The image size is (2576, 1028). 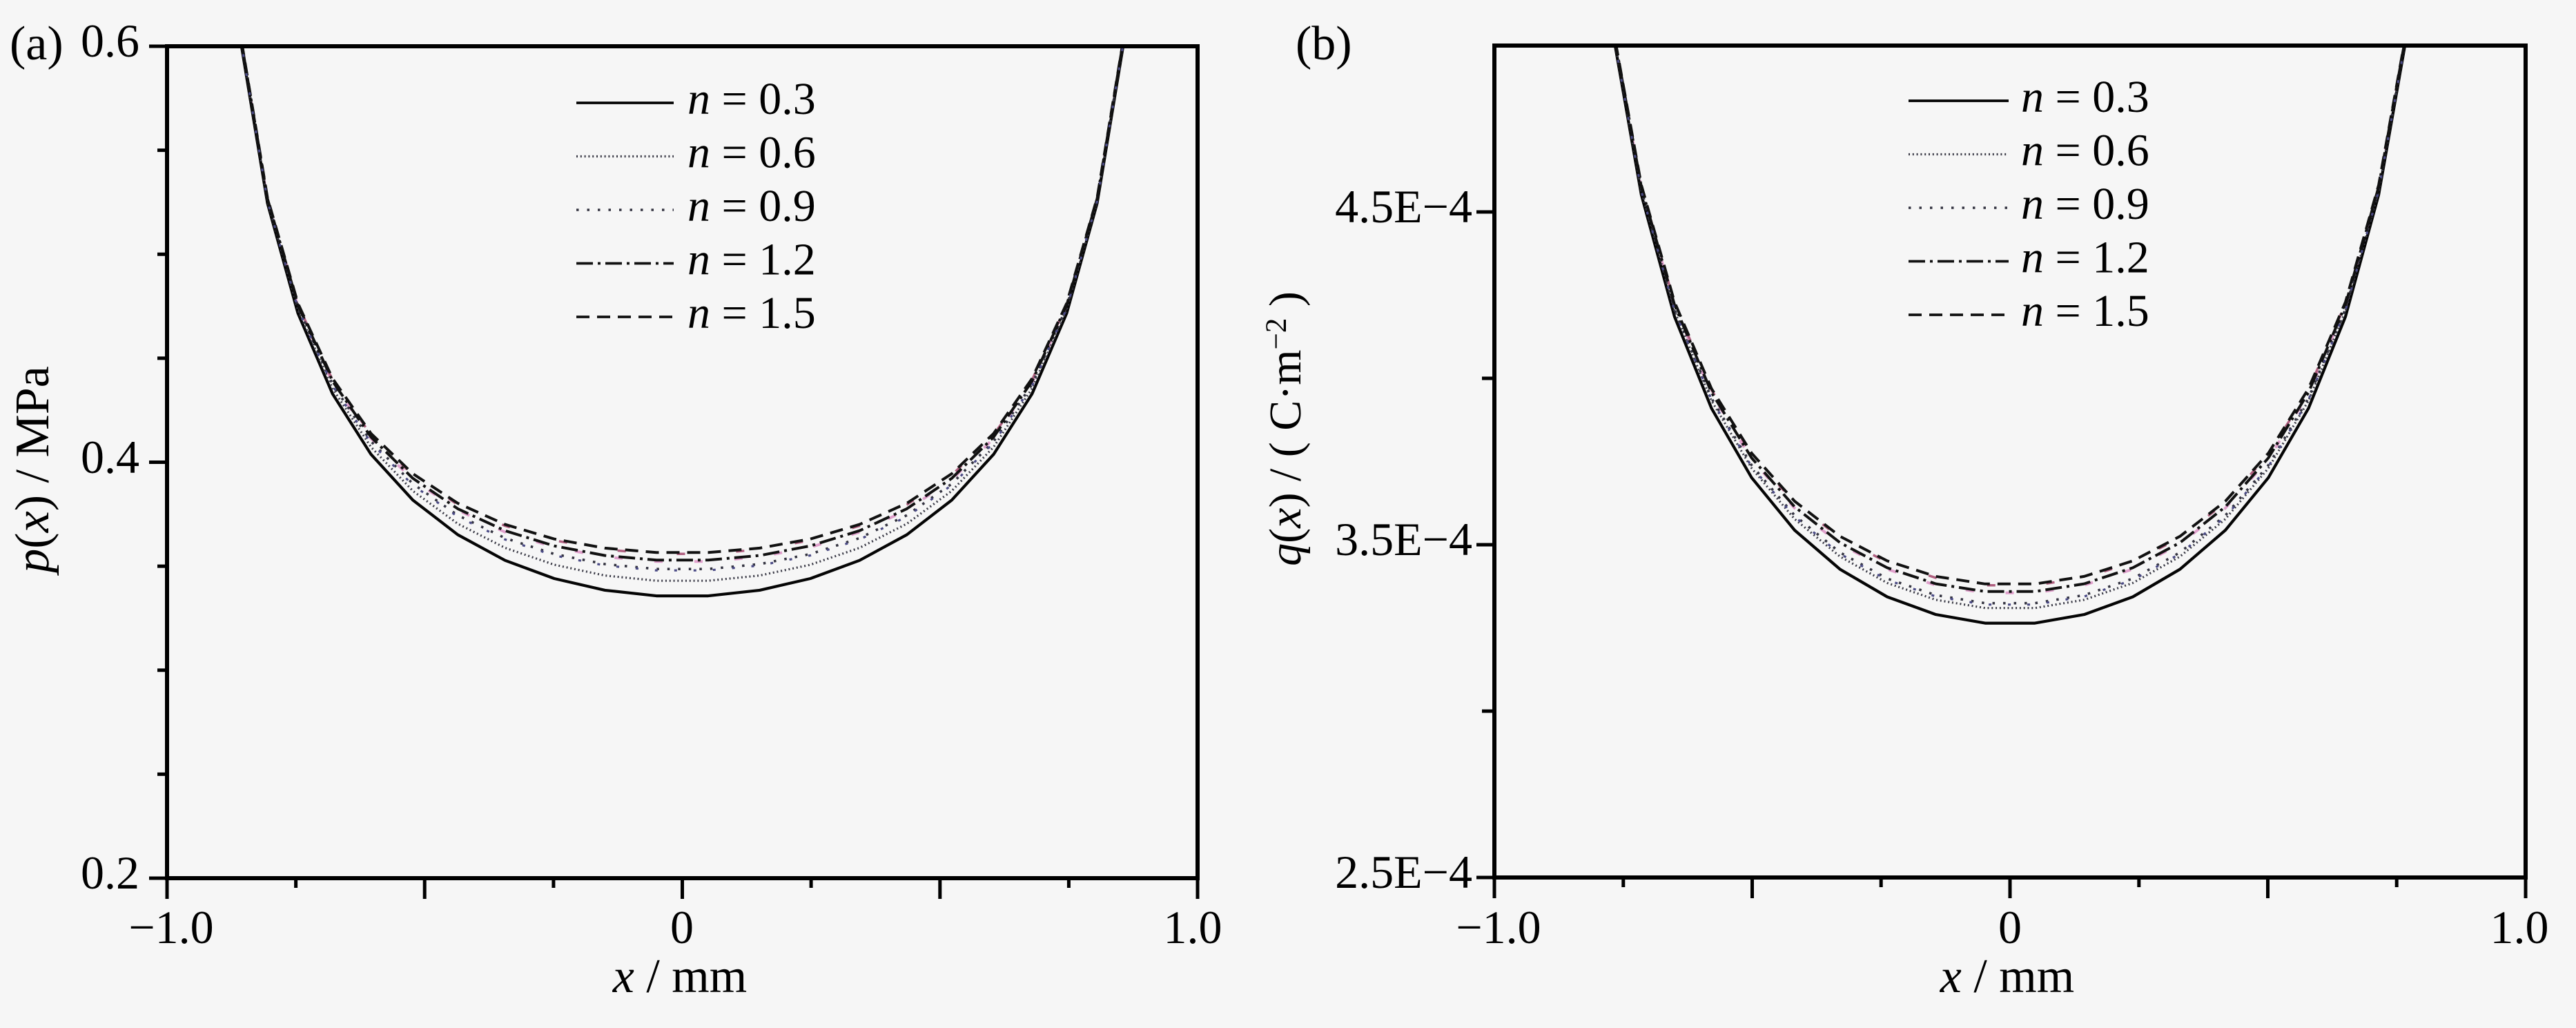 What do you see at coordinates (1285, 428) in the screenshot?
I see `svg-text: q(x) / ( C·m−2 )` at bounding box center [1285, 428].